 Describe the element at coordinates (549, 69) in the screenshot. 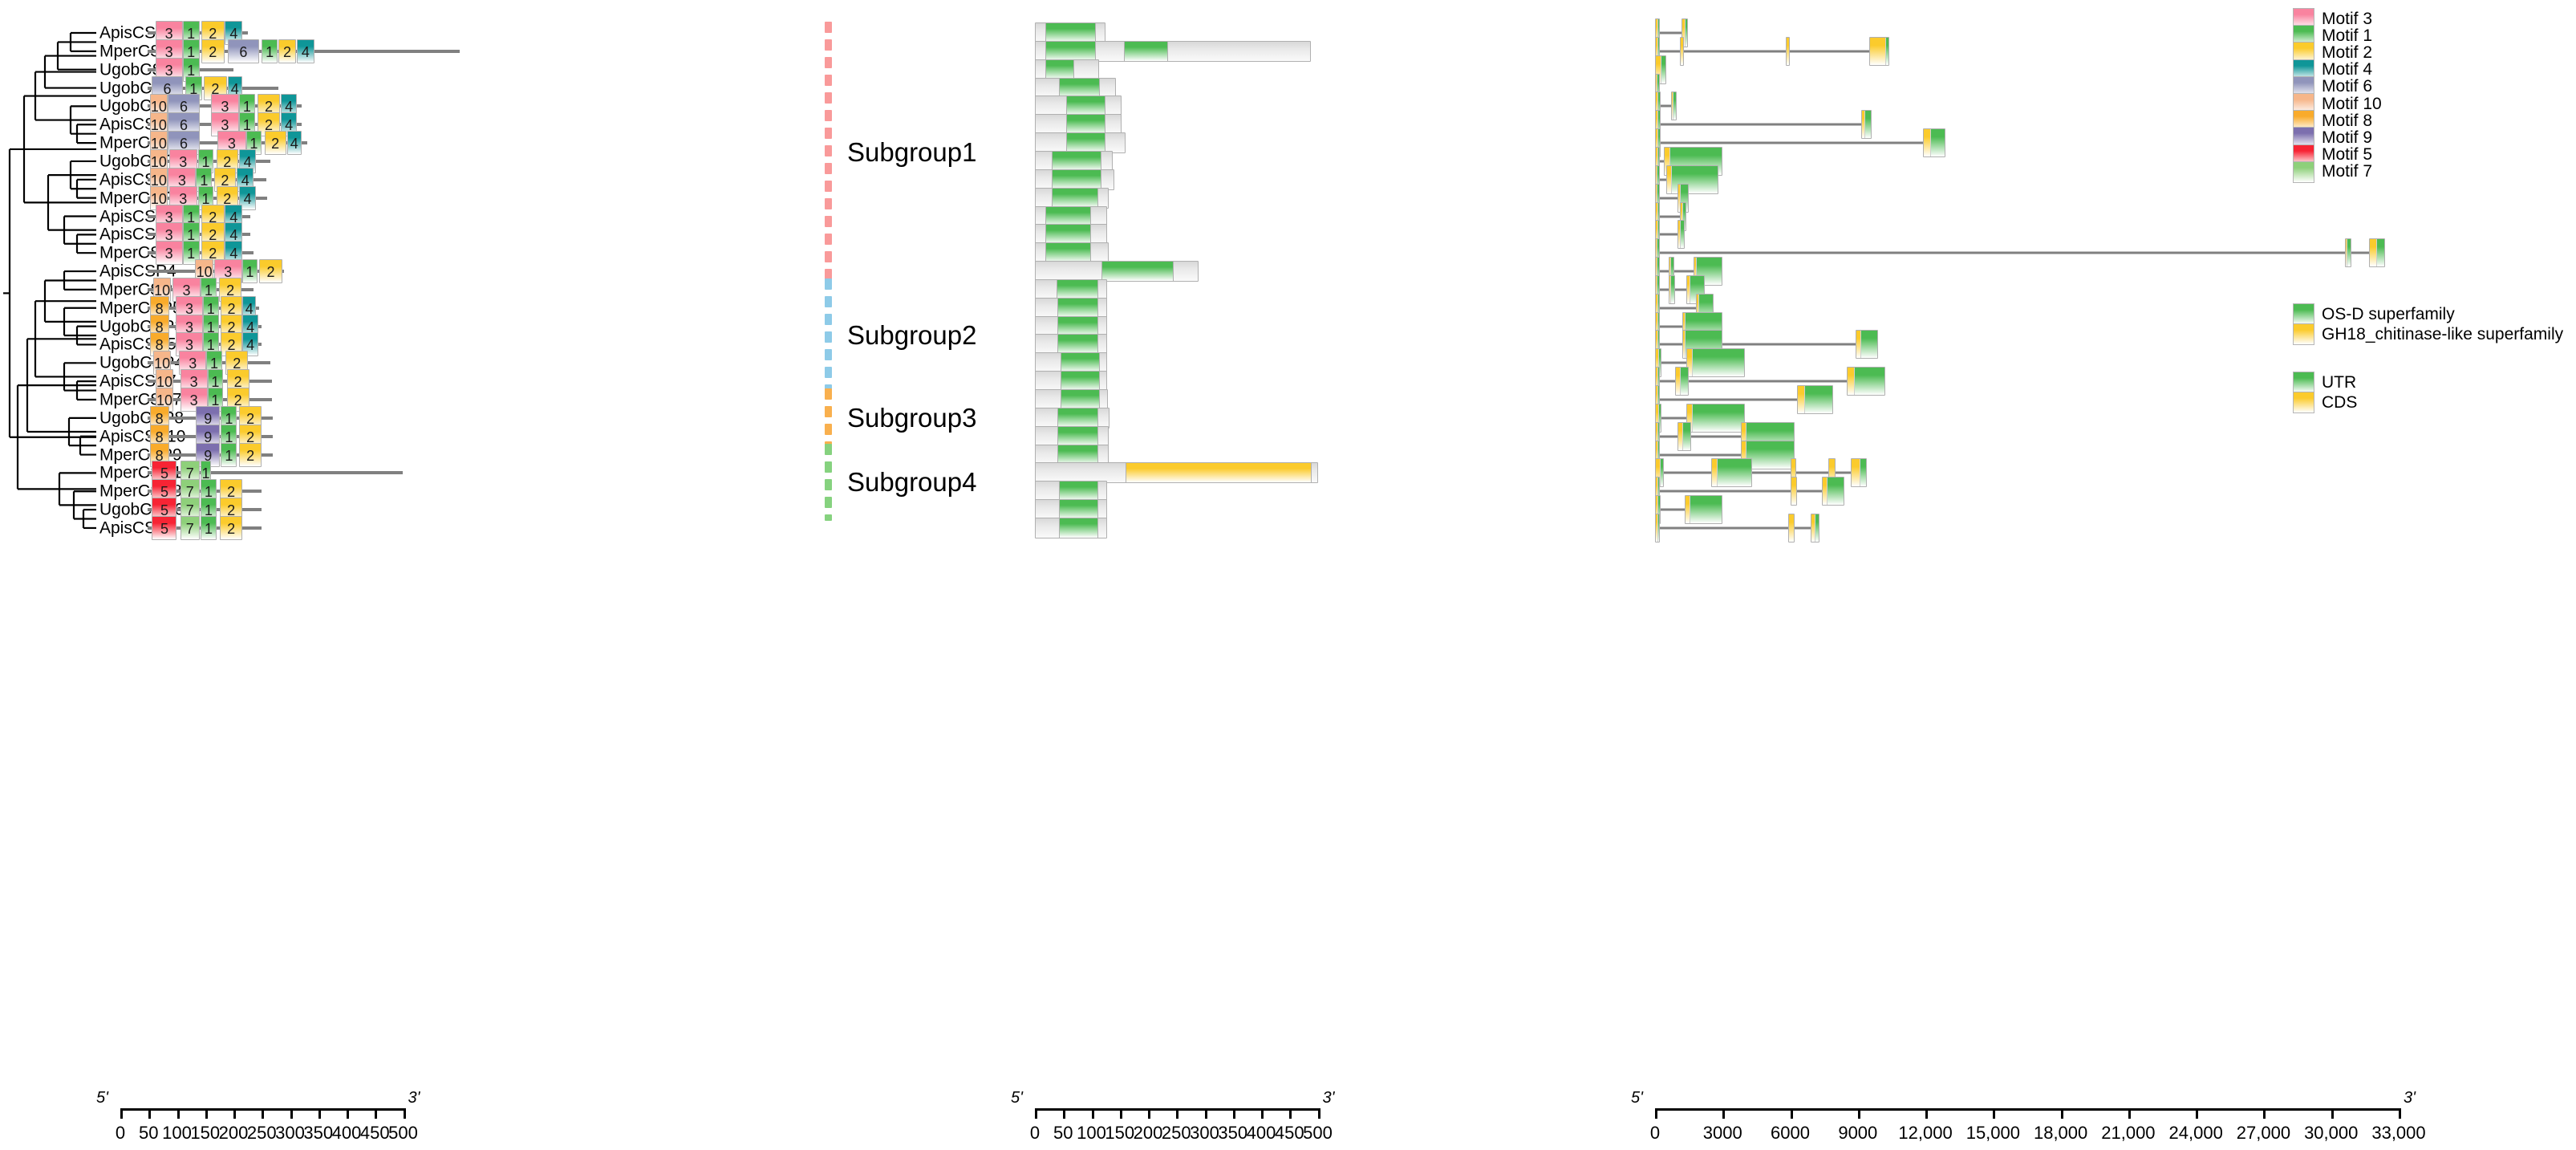

I see `domain-row` at that location.